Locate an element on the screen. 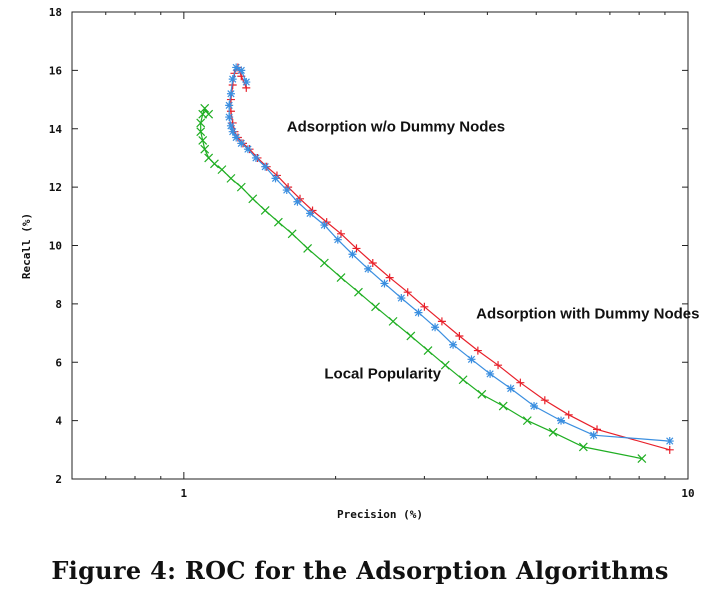 Image resolution: width=720 pixels, height=598 pixels. y-axis-title: Recall (%) is located at coordinates (26, 246).